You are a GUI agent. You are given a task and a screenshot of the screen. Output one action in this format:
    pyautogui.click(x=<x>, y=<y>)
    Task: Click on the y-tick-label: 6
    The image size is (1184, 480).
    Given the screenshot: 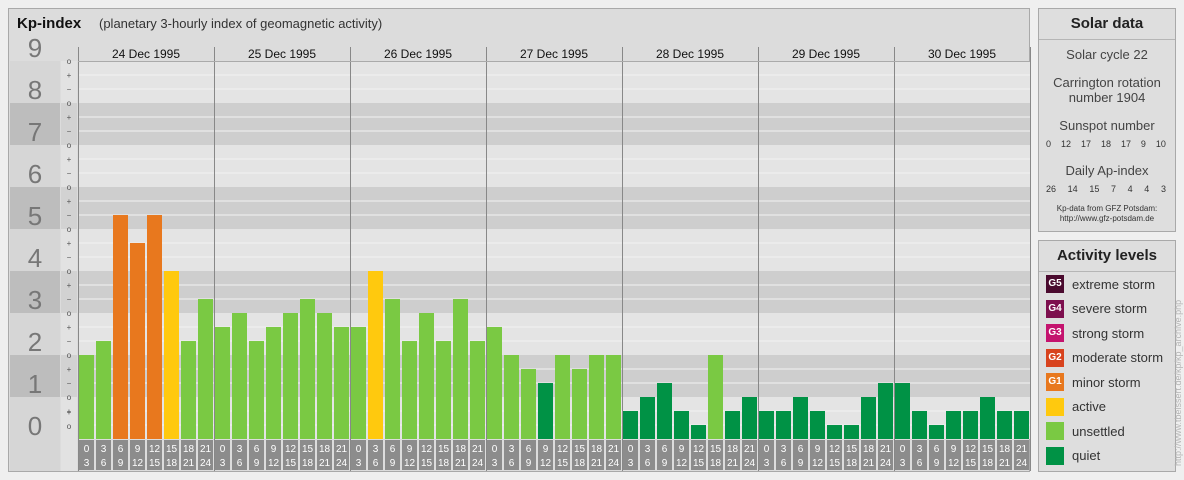 What is the action you would take?
    pyautogui.click(x=35, y=174)
    